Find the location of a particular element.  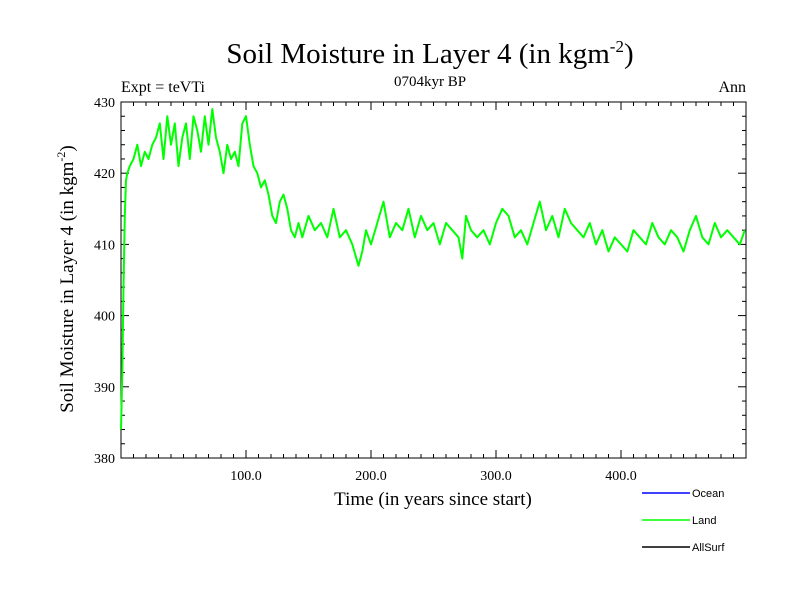

x-tick-label: 100.0 is located at coordinates (246, 476).